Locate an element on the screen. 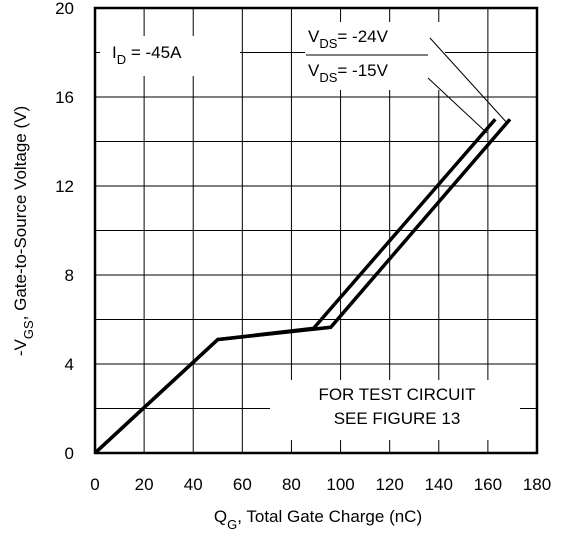 The height and width of the screenshot is (544, 565). series-label-vds-15: VDS= -15V is located at coordinates (348, 73).